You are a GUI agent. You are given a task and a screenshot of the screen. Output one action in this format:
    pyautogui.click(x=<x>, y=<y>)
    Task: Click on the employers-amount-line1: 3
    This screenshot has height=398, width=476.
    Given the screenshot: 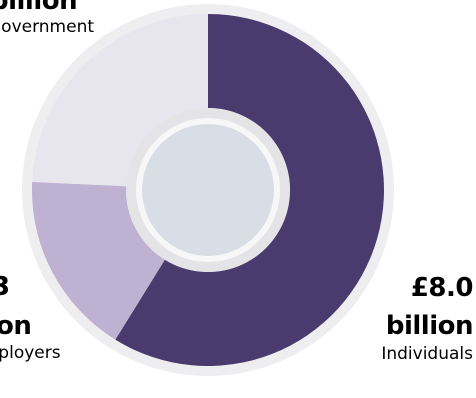 What is the action you would take?
    pyautogui.click(x=5, y=287)
    